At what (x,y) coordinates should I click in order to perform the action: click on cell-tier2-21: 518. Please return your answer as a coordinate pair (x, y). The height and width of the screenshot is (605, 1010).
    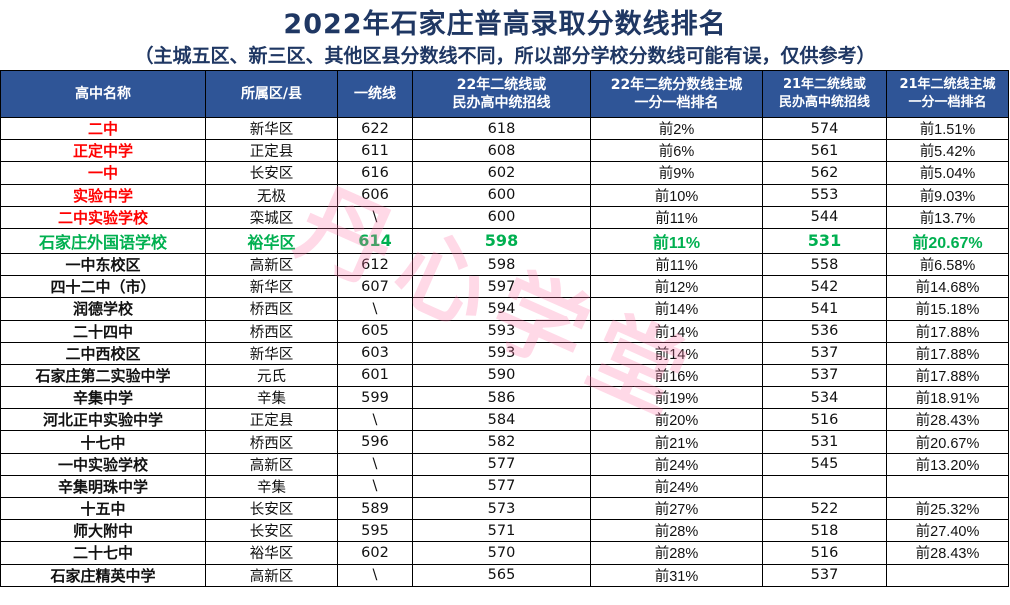
    Looking at the image, I should click on (824, 531).